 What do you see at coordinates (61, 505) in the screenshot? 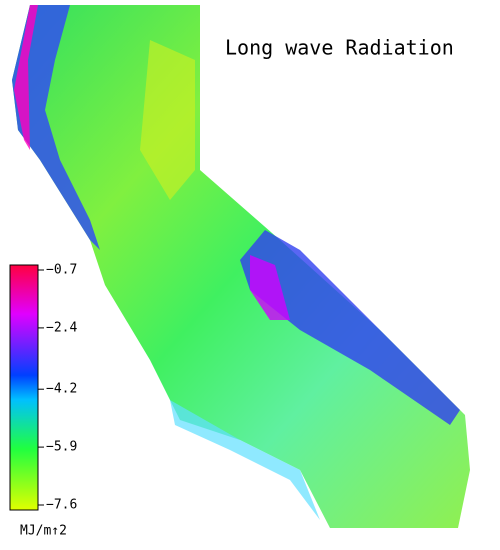
I see `colorbar-tick-label: −7.6` at bounding box center [61, 505].